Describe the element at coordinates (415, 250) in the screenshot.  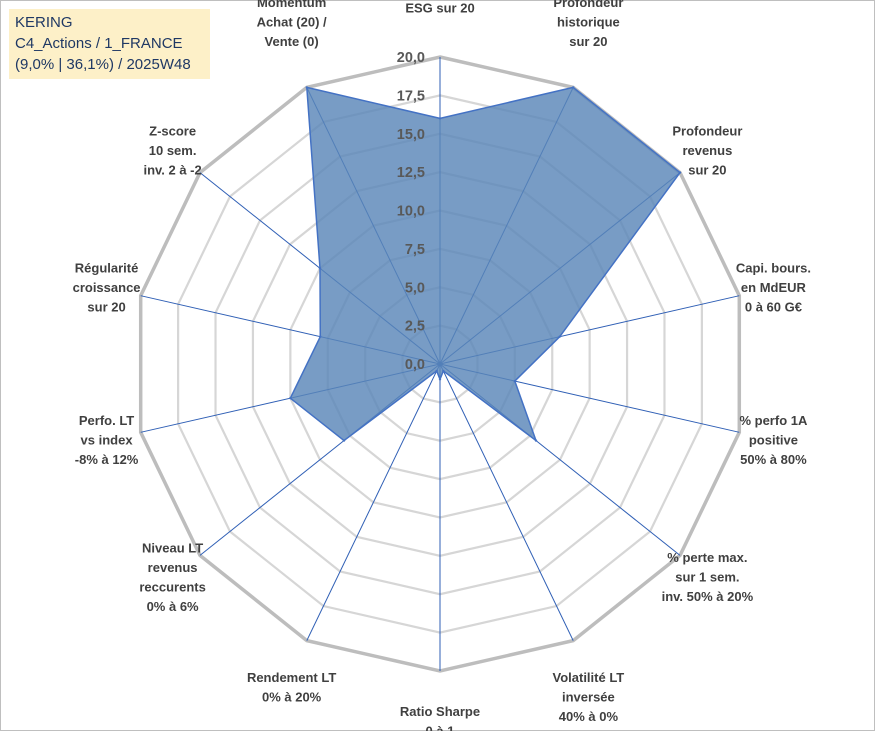
I see `tick-label: 7,5` at that location.